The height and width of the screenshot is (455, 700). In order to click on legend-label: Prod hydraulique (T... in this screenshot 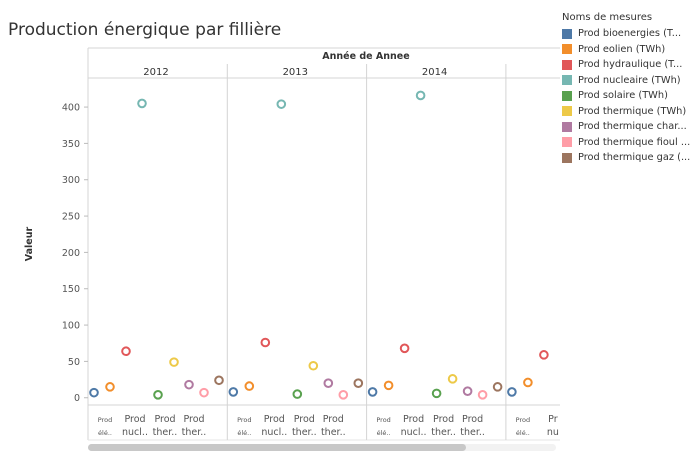, I will do `click(630, 65)`.